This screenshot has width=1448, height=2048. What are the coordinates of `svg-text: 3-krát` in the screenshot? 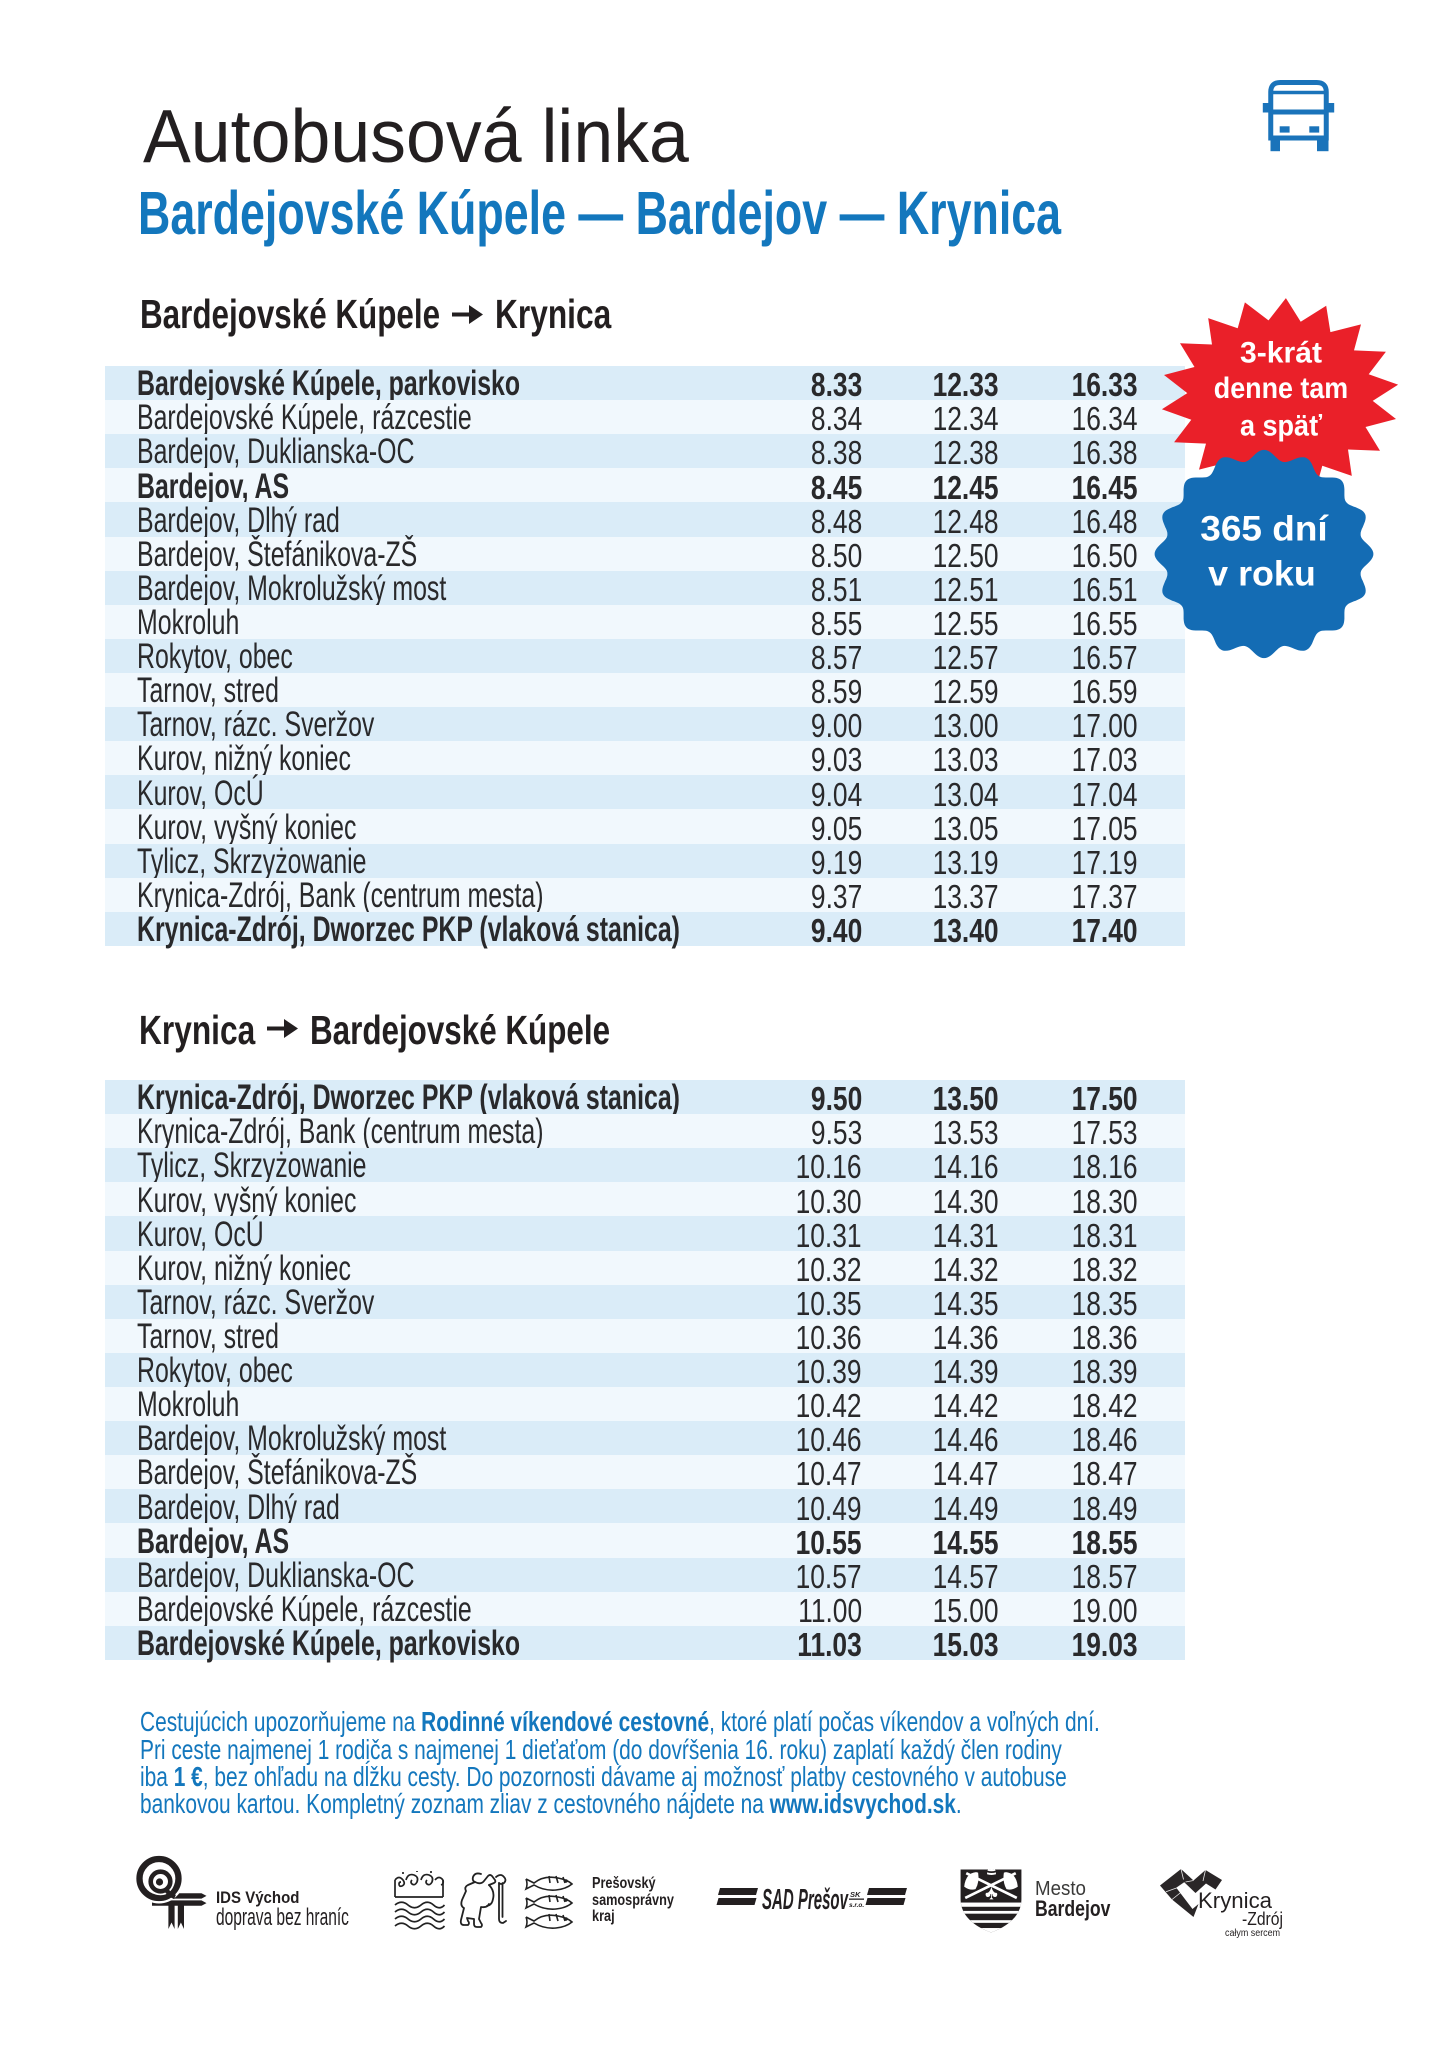 It's located at (1281, 353).